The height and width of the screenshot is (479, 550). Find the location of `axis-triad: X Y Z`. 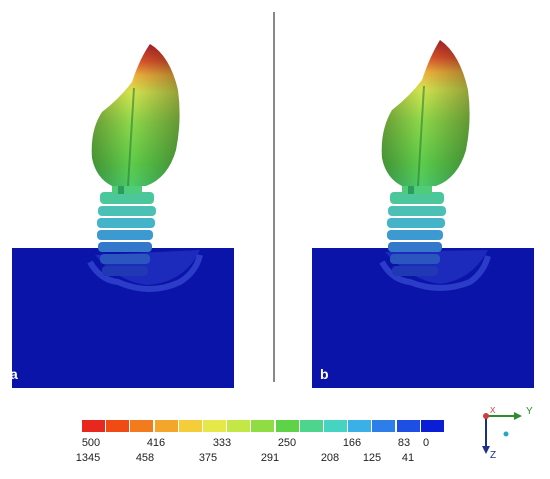

axis-triad: X Y Z is located at coordinates (505, 439).